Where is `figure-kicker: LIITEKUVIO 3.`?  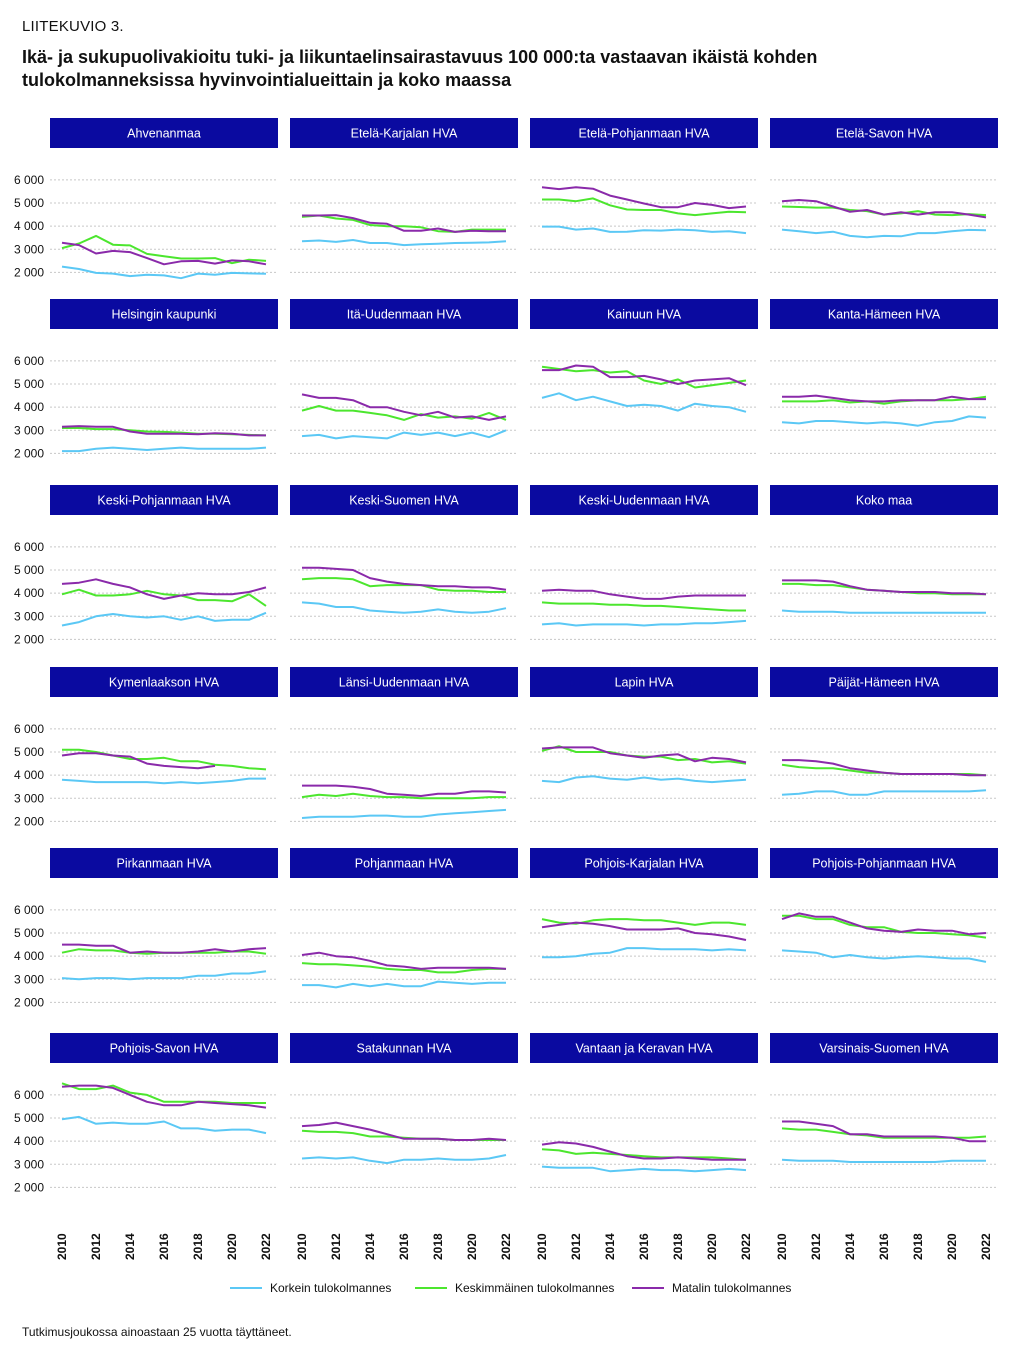
figure-kicker: LIITEKUVIO 3. is located at coordinates (73, 26).